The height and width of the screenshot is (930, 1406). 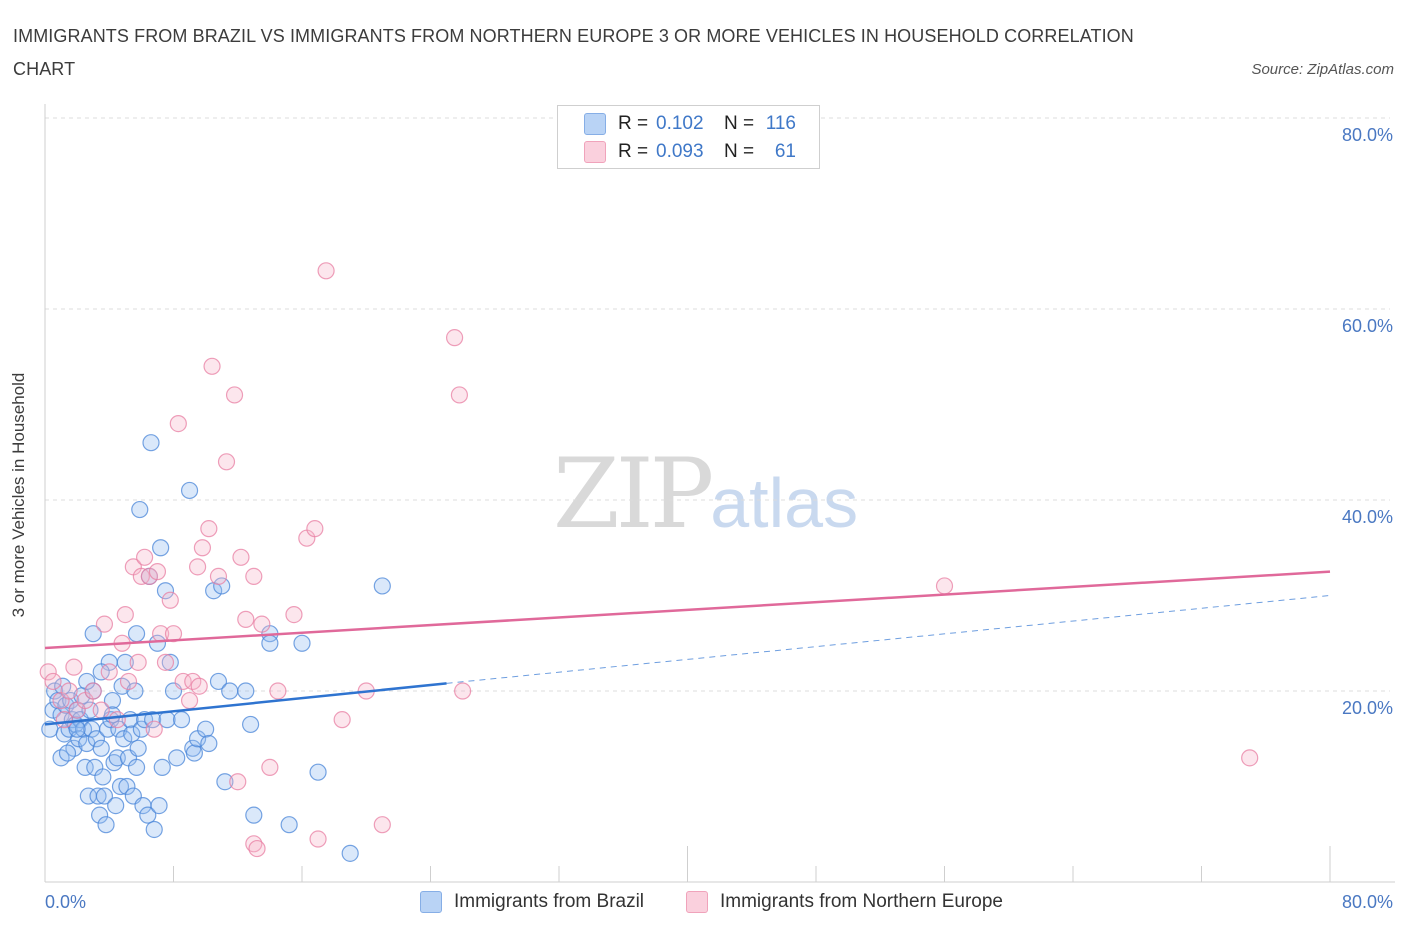 I want to click on watermark-atlas: atlas, so click(x=784, y=503).